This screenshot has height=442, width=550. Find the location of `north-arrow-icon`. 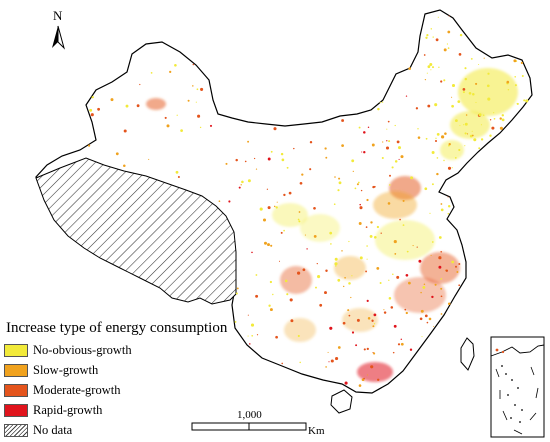

north-arrow-icon is located at coordinates (58, 37).